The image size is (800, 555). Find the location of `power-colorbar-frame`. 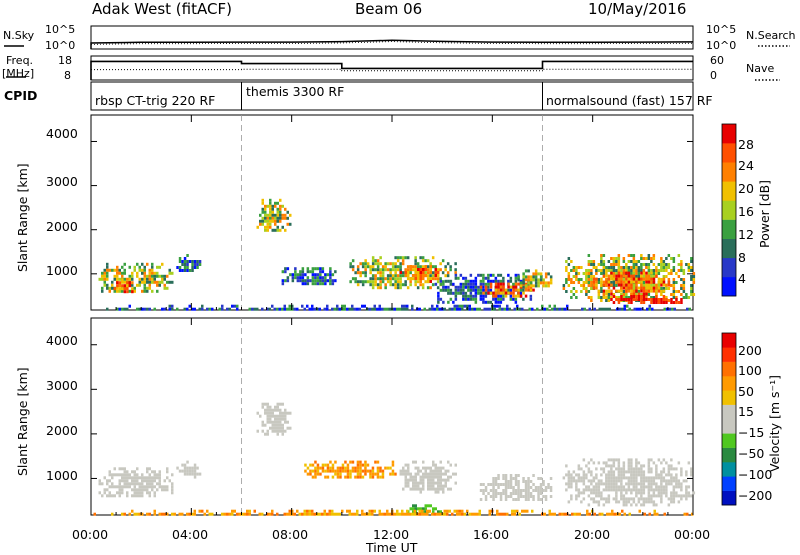

power-colorbar-frame is located at coordinates (729, 210).